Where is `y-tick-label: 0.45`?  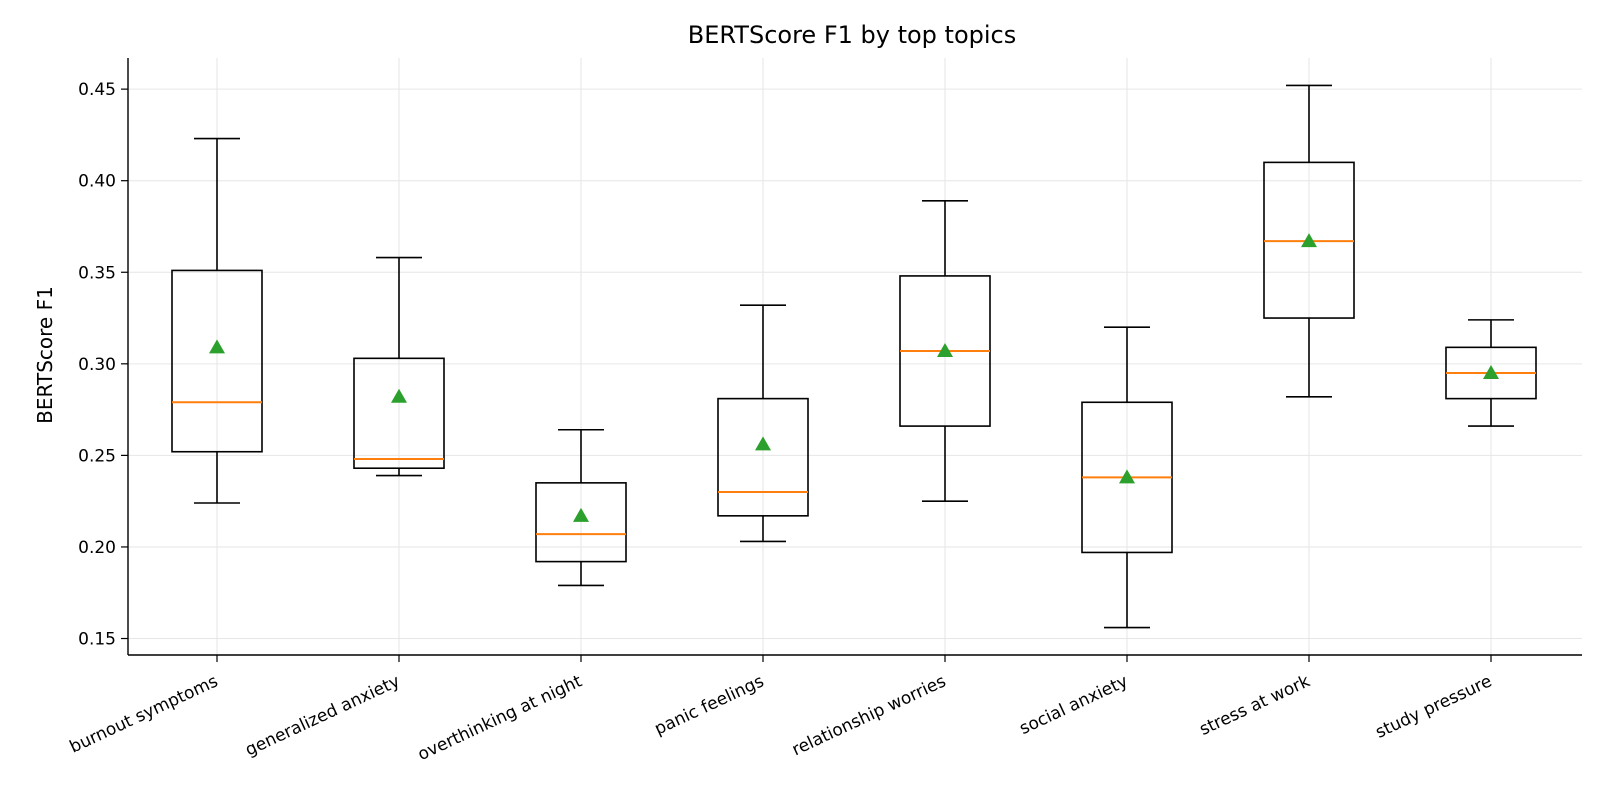
y-tick-label: 0.45 is located at coordinates (97, 90).